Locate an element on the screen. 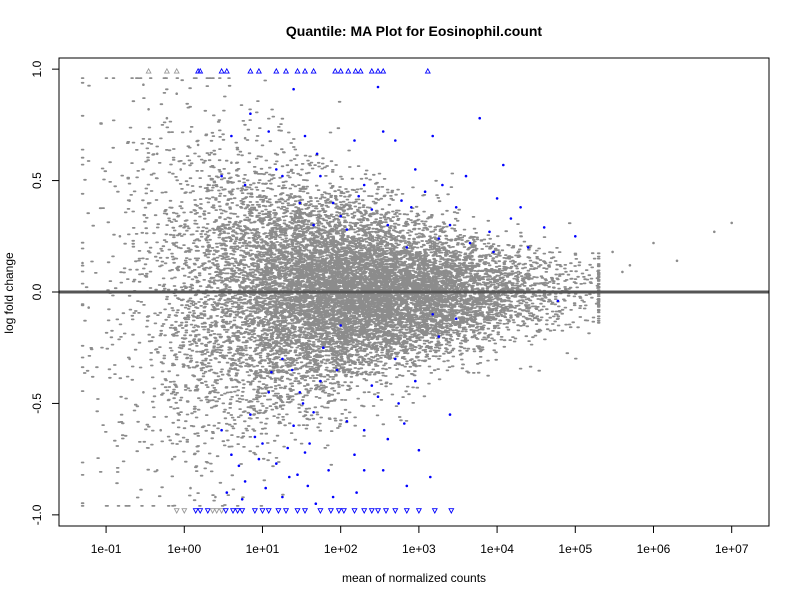 Image resolution: width=800 pixels, height=600 pixels. x-tick-label: 1e+05 is located at coordinates (575, 549).